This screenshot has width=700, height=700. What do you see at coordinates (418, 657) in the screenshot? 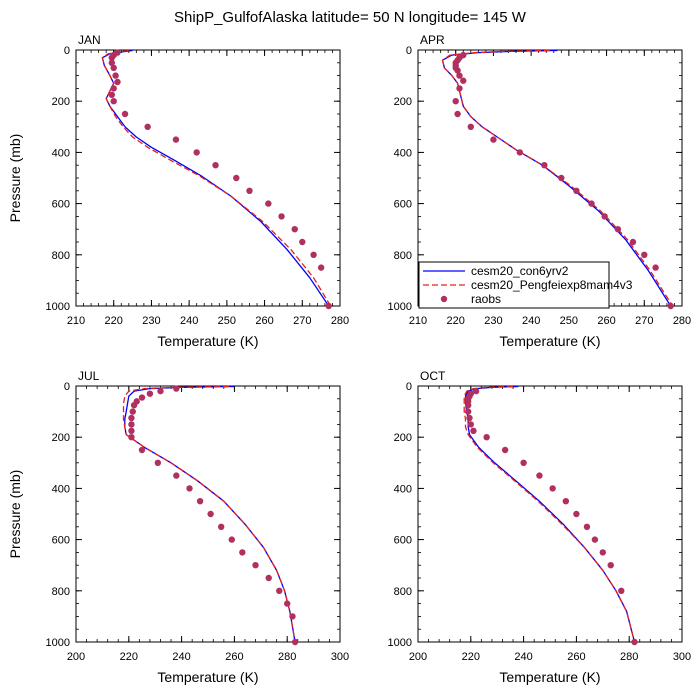
I see `x-tick-label: 200` at bounding box center [418, 657].